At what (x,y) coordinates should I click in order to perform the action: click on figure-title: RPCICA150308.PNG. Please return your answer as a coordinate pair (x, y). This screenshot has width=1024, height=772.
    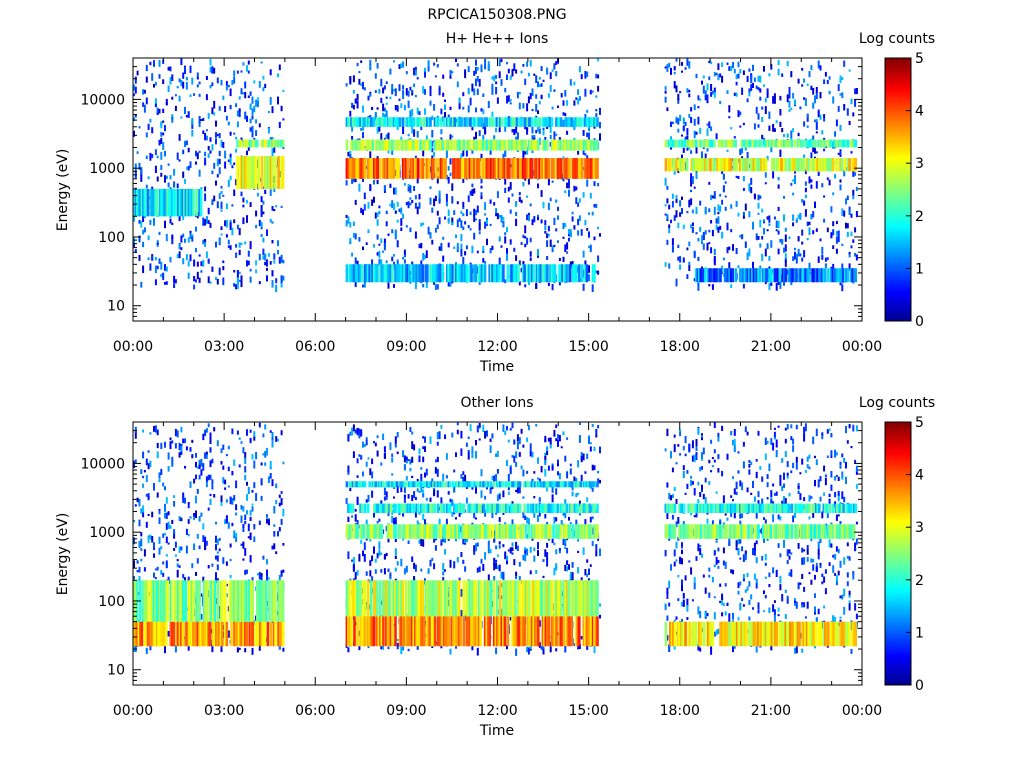
    Looking at the image, I should click on (496, 15).